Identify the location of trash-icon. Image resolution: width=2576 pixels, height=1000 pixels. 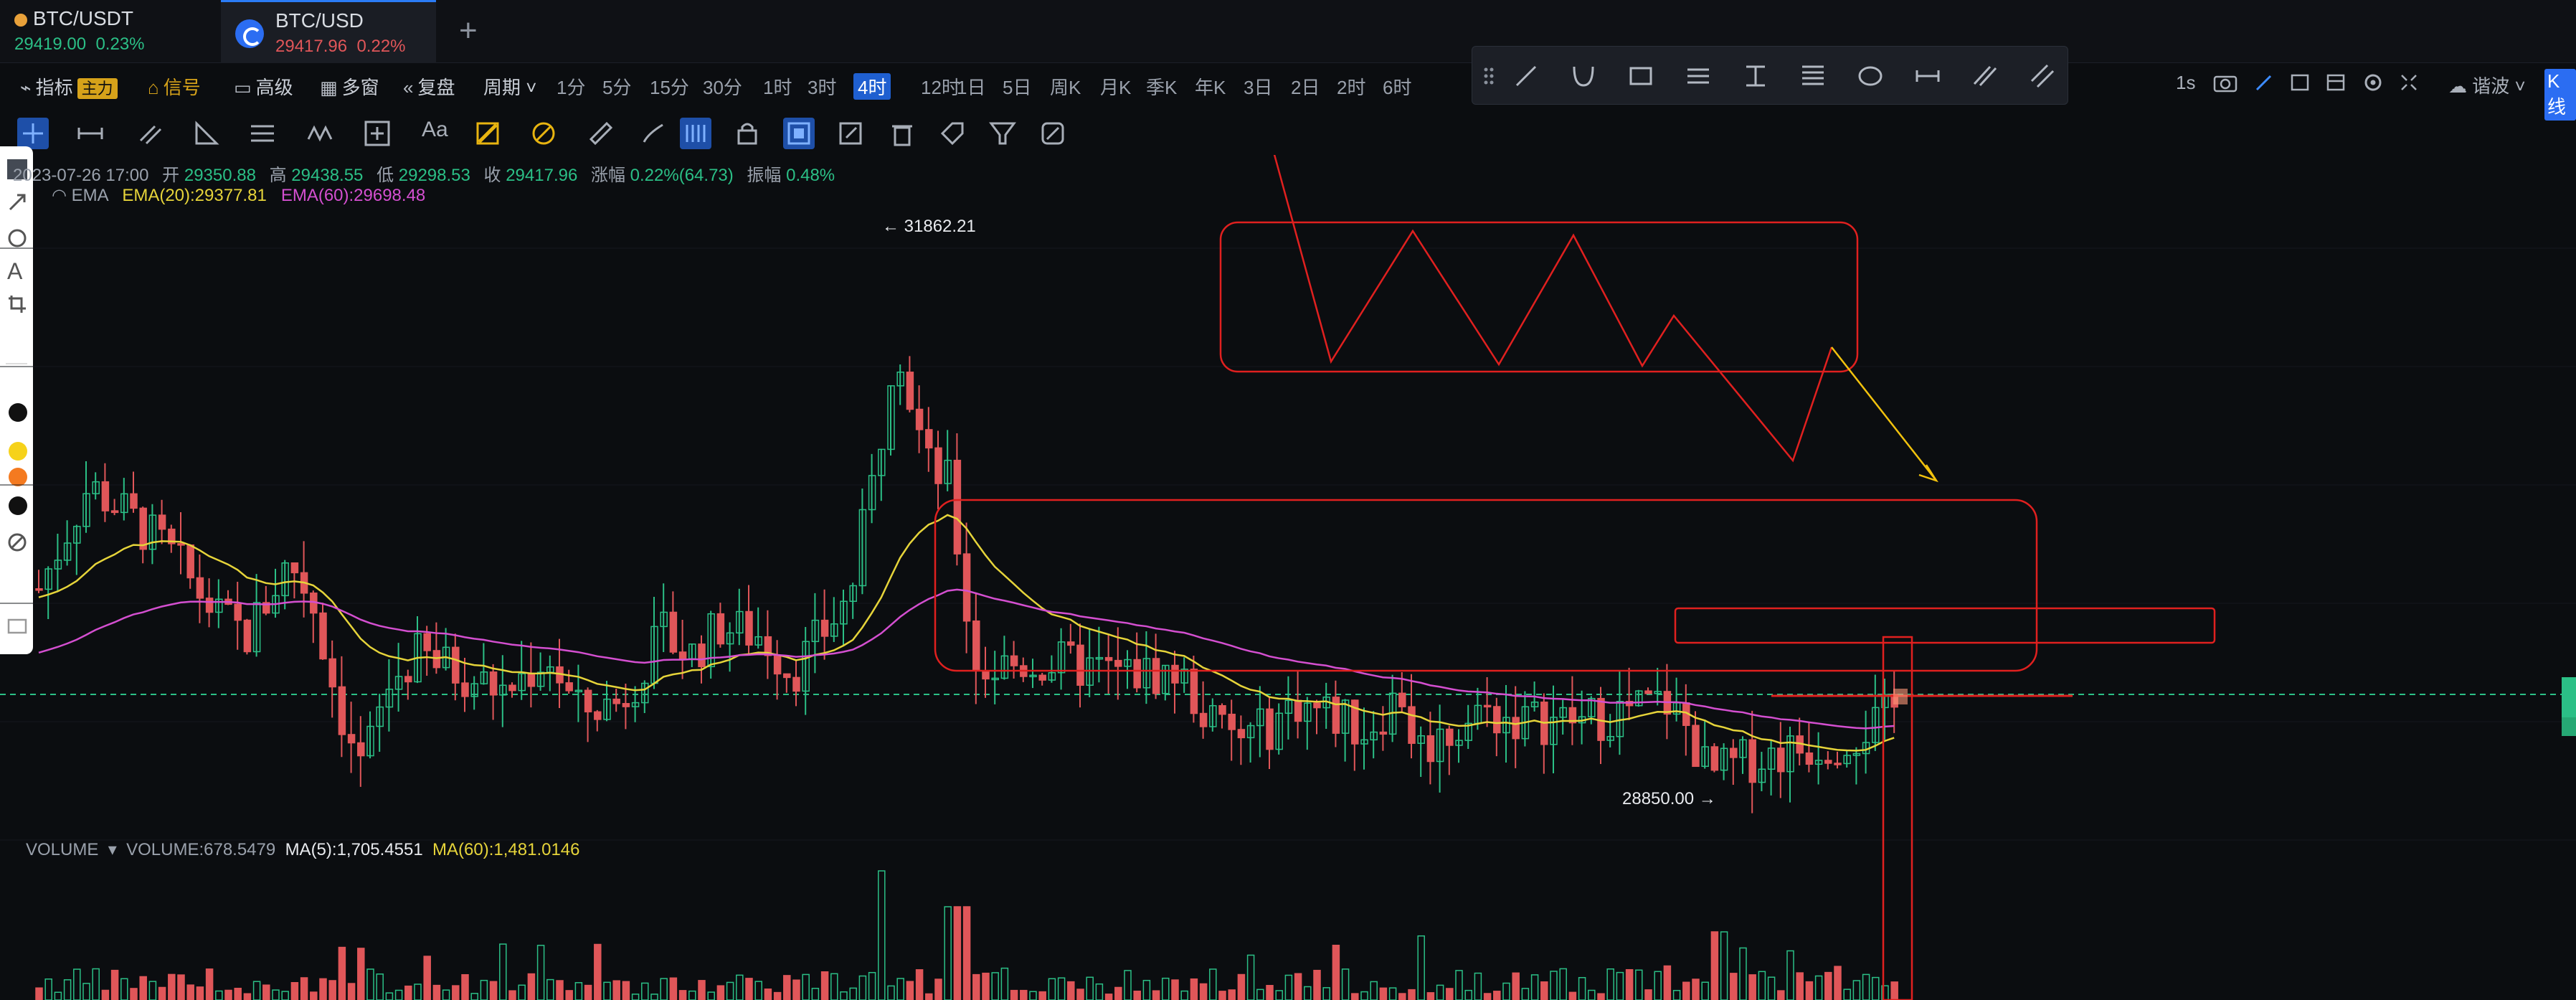
(902, 133).